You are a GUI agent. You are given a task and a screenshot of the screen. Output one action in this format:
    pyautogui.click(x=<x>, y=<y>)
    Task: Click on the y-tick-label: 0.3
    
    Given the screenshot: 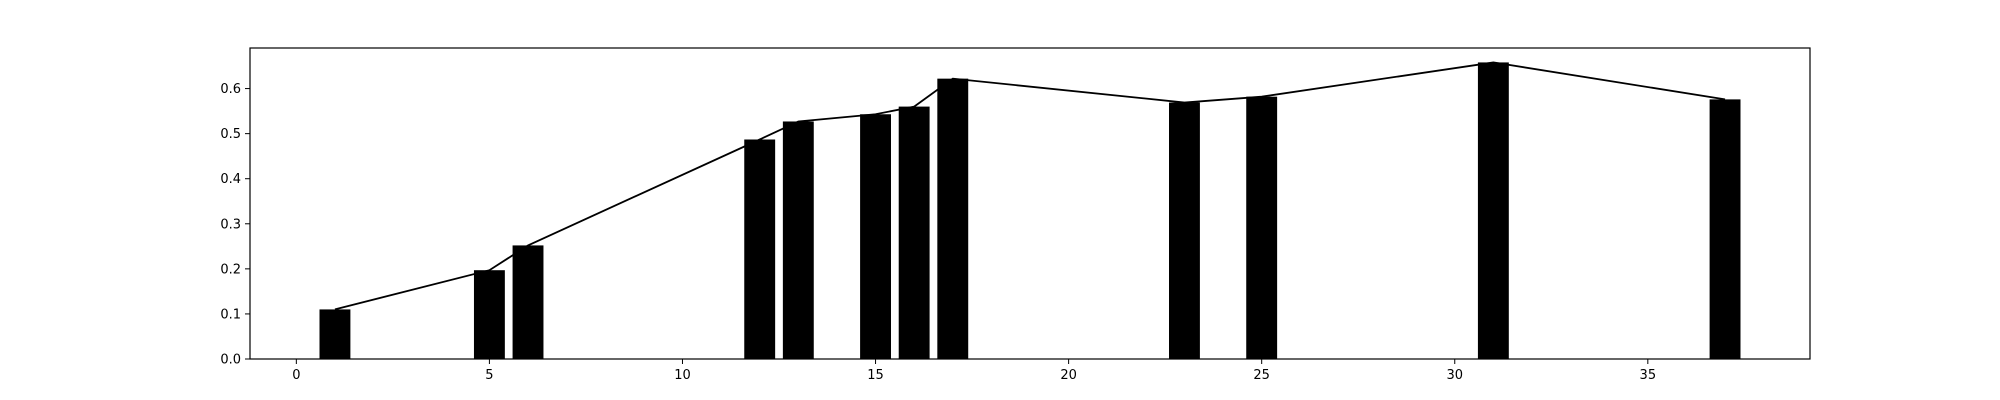 What is the action you would take?
    pyautogui.click(x=230, y=224)
    